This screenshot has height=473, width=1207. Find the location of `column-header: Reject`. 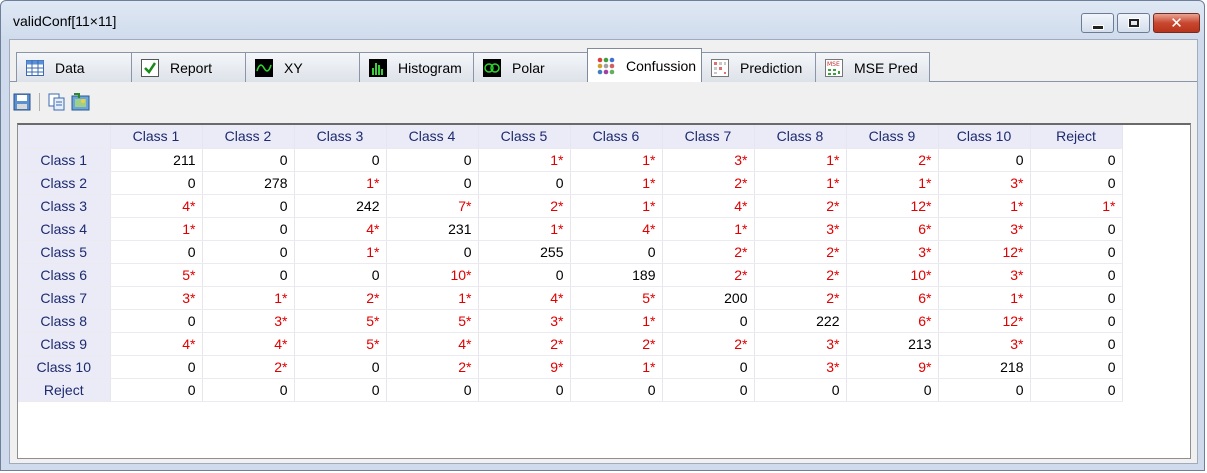

column-header: Reject is located at coordinates (1076, 137).